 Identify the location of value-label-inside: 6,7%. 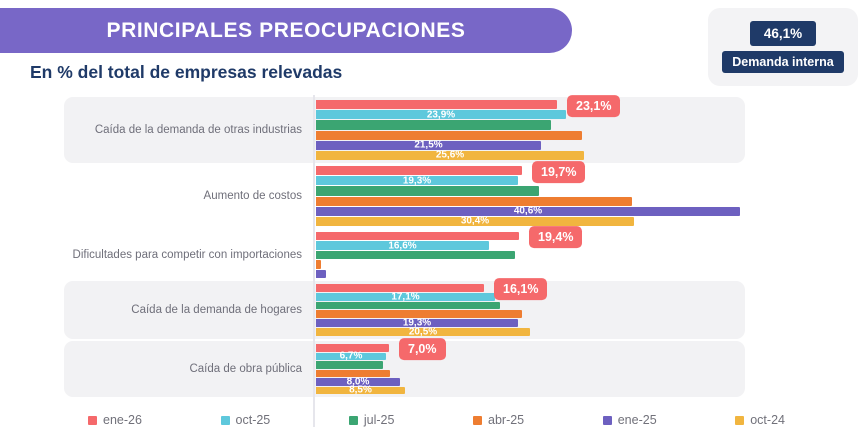
(351, 356).